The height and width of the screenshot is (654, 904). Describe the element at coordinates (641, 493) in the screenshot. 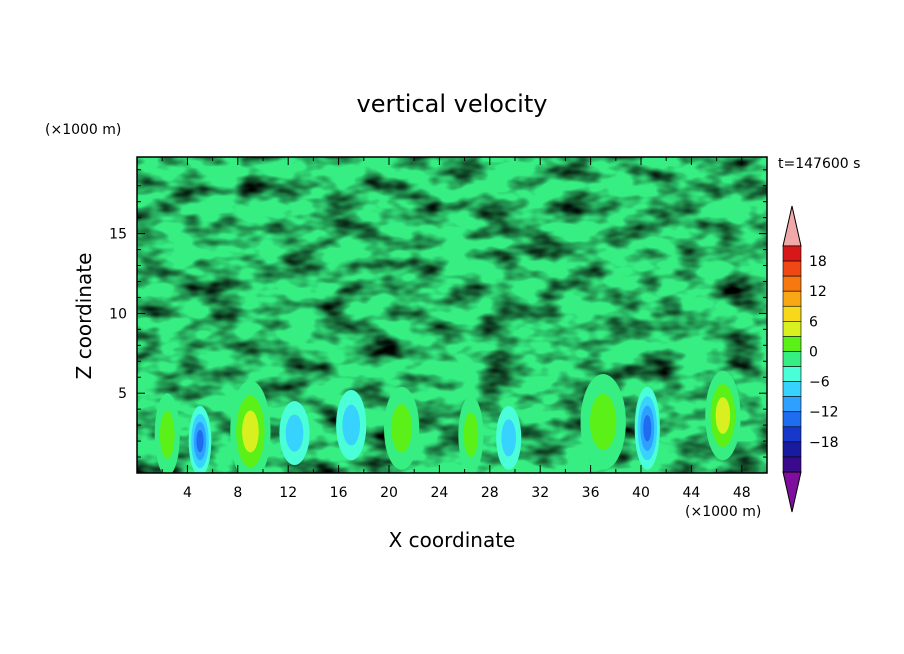

I see `x-tick-label: 40` at that location.